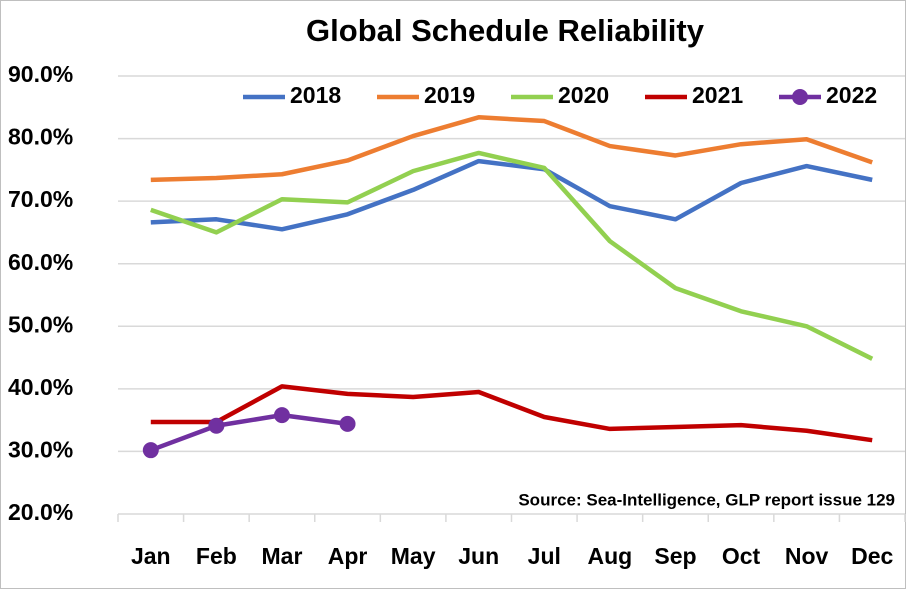 The height and width of the screenshot is (589, 906). What do you see at coordinates (675, 556) in the screenshot?
I see `x-tick-label: Sep` at bounding box center [675, 556].